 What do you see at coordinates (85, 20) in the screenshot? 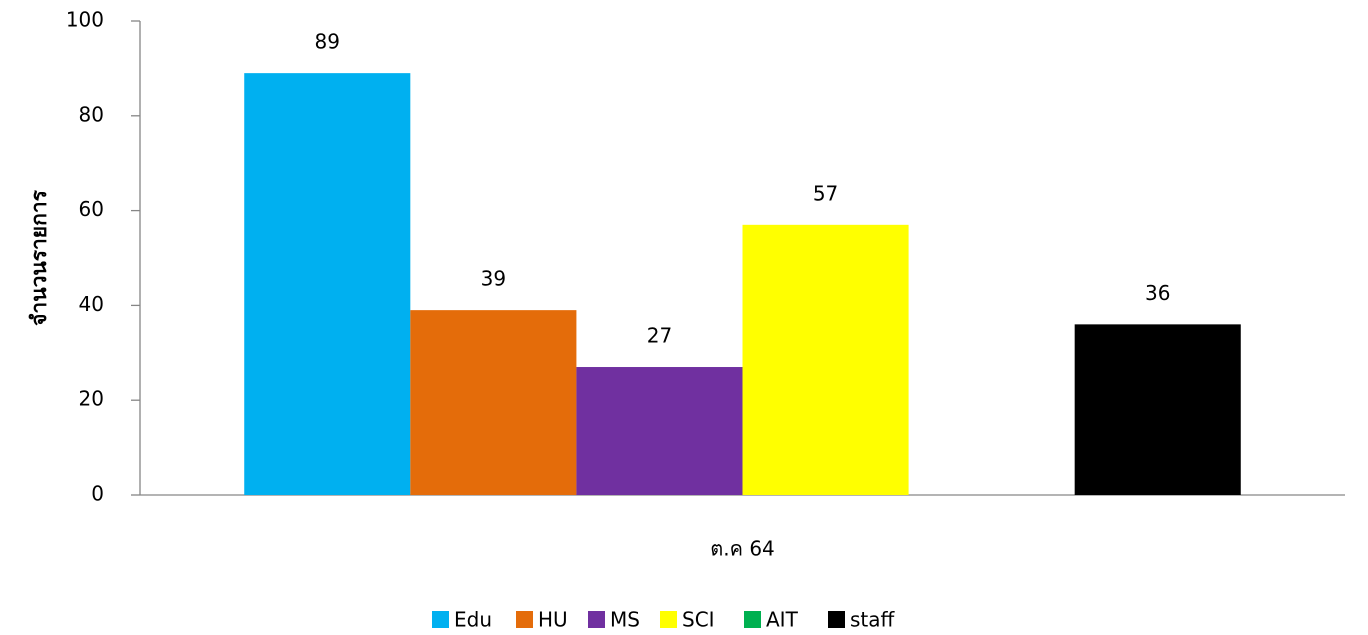
I see `y-tick-label: 100` at bounding box center [85, 20].